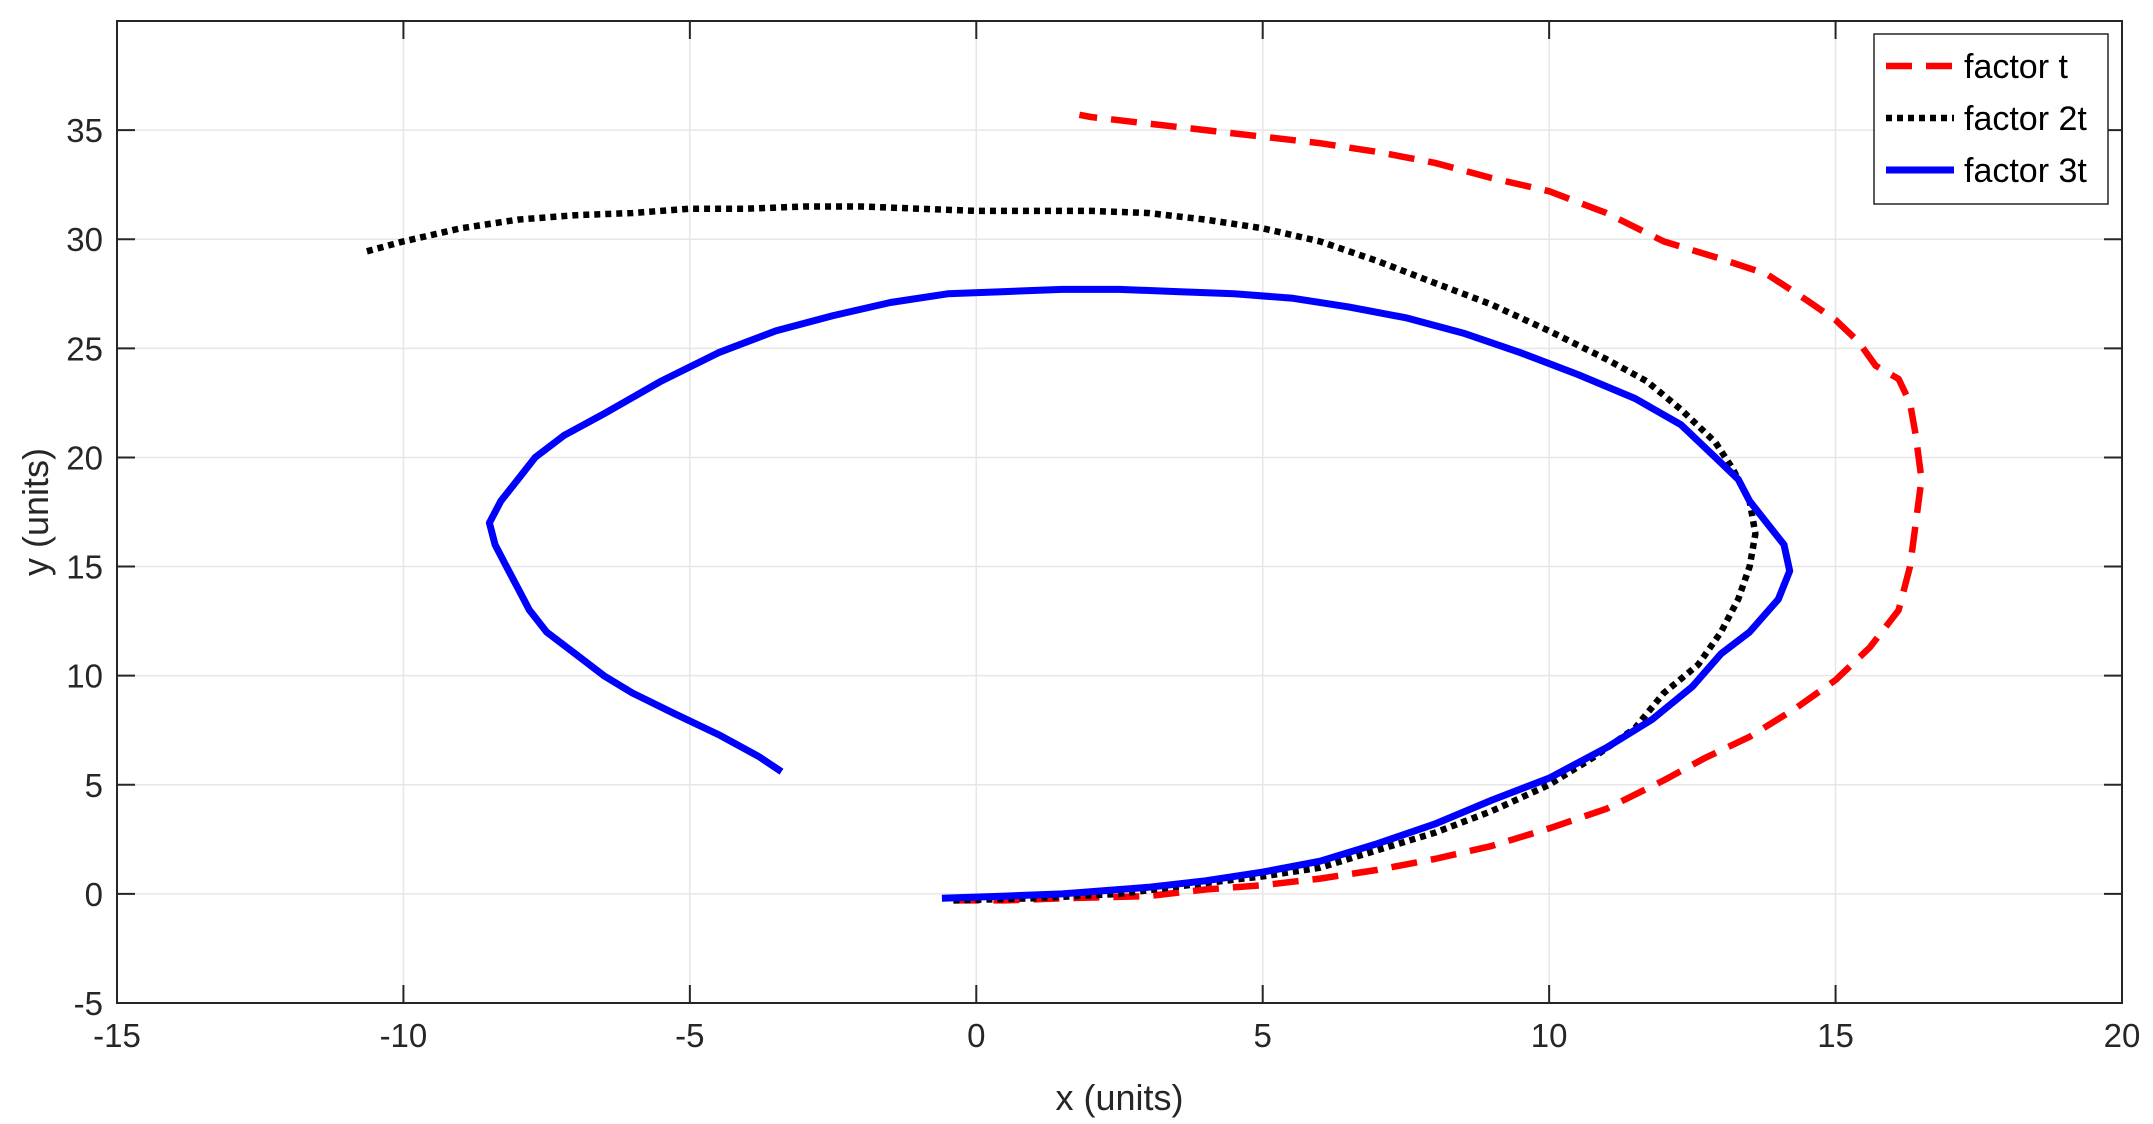  What do you see at coordinates (35, 512) in the screenshot?
I see `y-axis-label: y (units)` at bounding box center [35, 512].